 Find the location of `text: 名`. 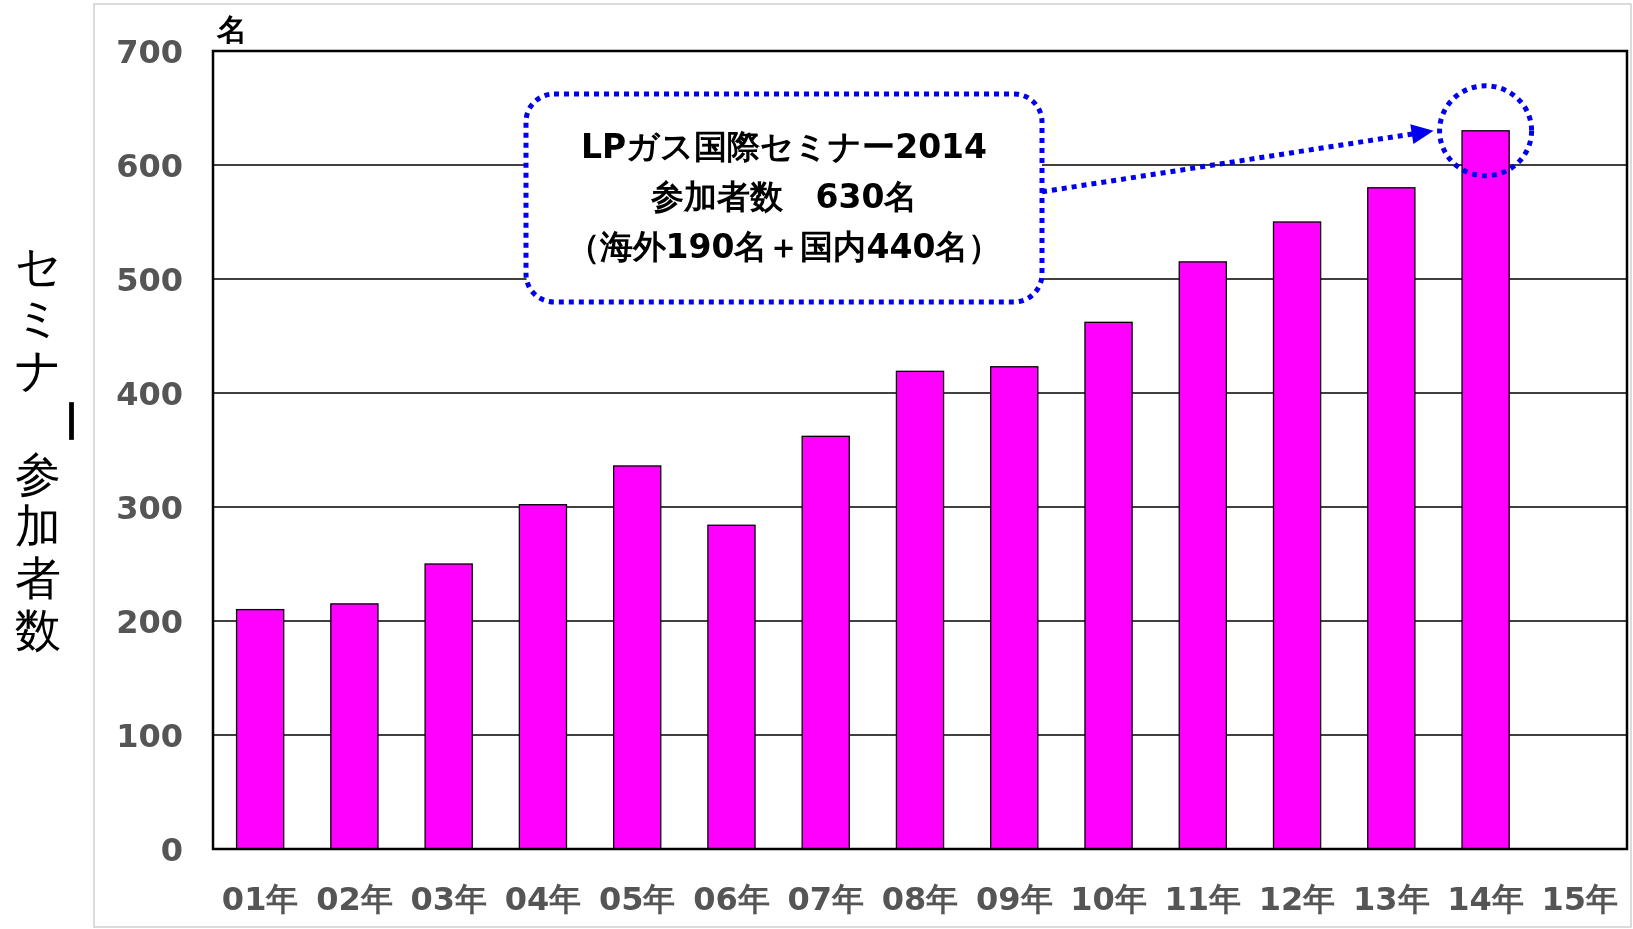

text: 名 is located at coordinates (231, 29).